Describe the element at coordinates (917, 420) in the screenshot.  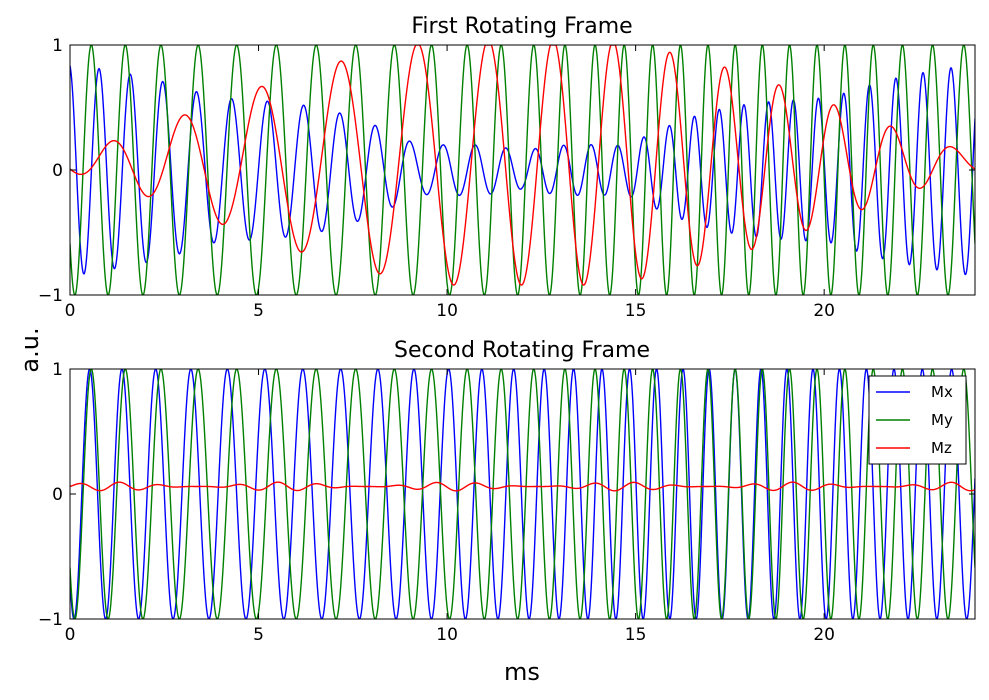
I see `legend: Mx My Mz` at that location.